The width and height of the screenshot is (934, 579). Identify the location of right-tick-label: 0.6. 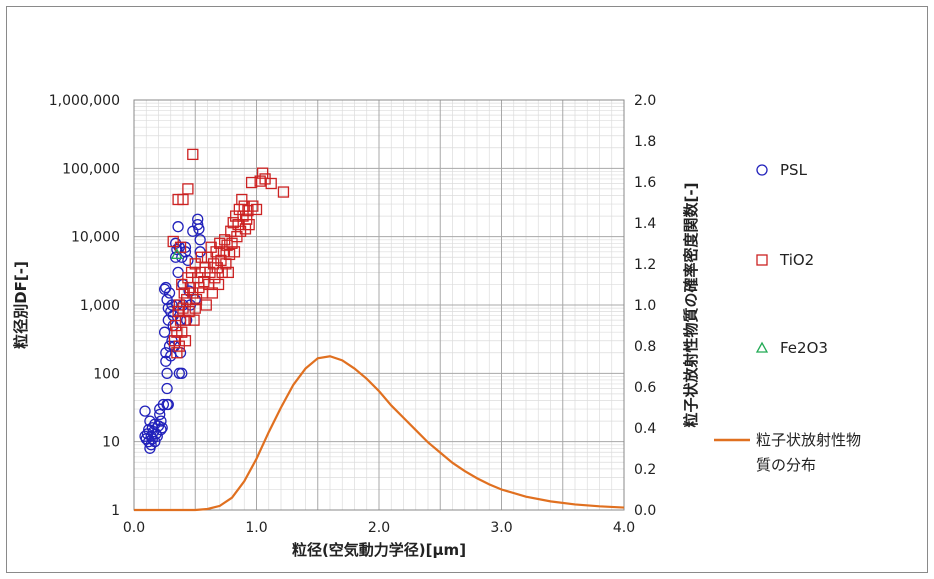
(645, 388).